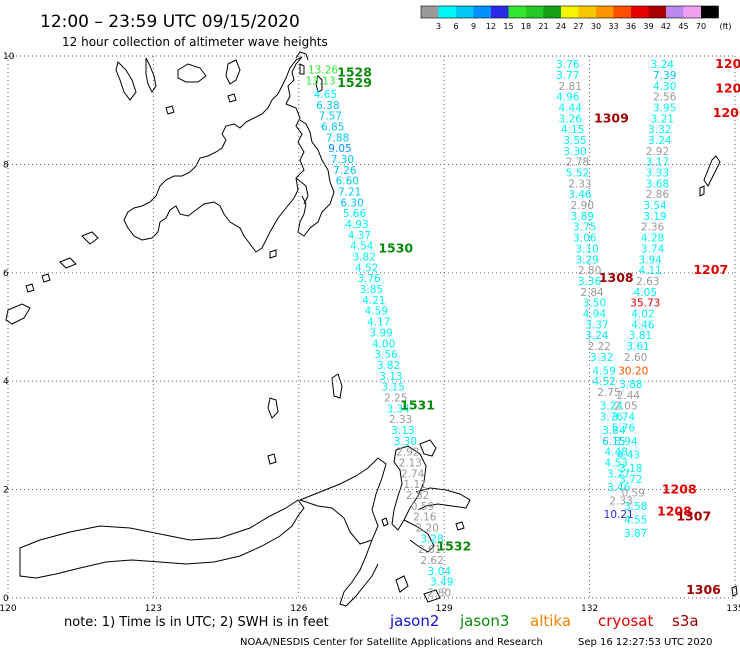 This screenshot has height=654, width=740. What do you see at coordinates (616, 453) in the screenshot?
I see `swh-value: 4.48` at bounding box center [616, 453].